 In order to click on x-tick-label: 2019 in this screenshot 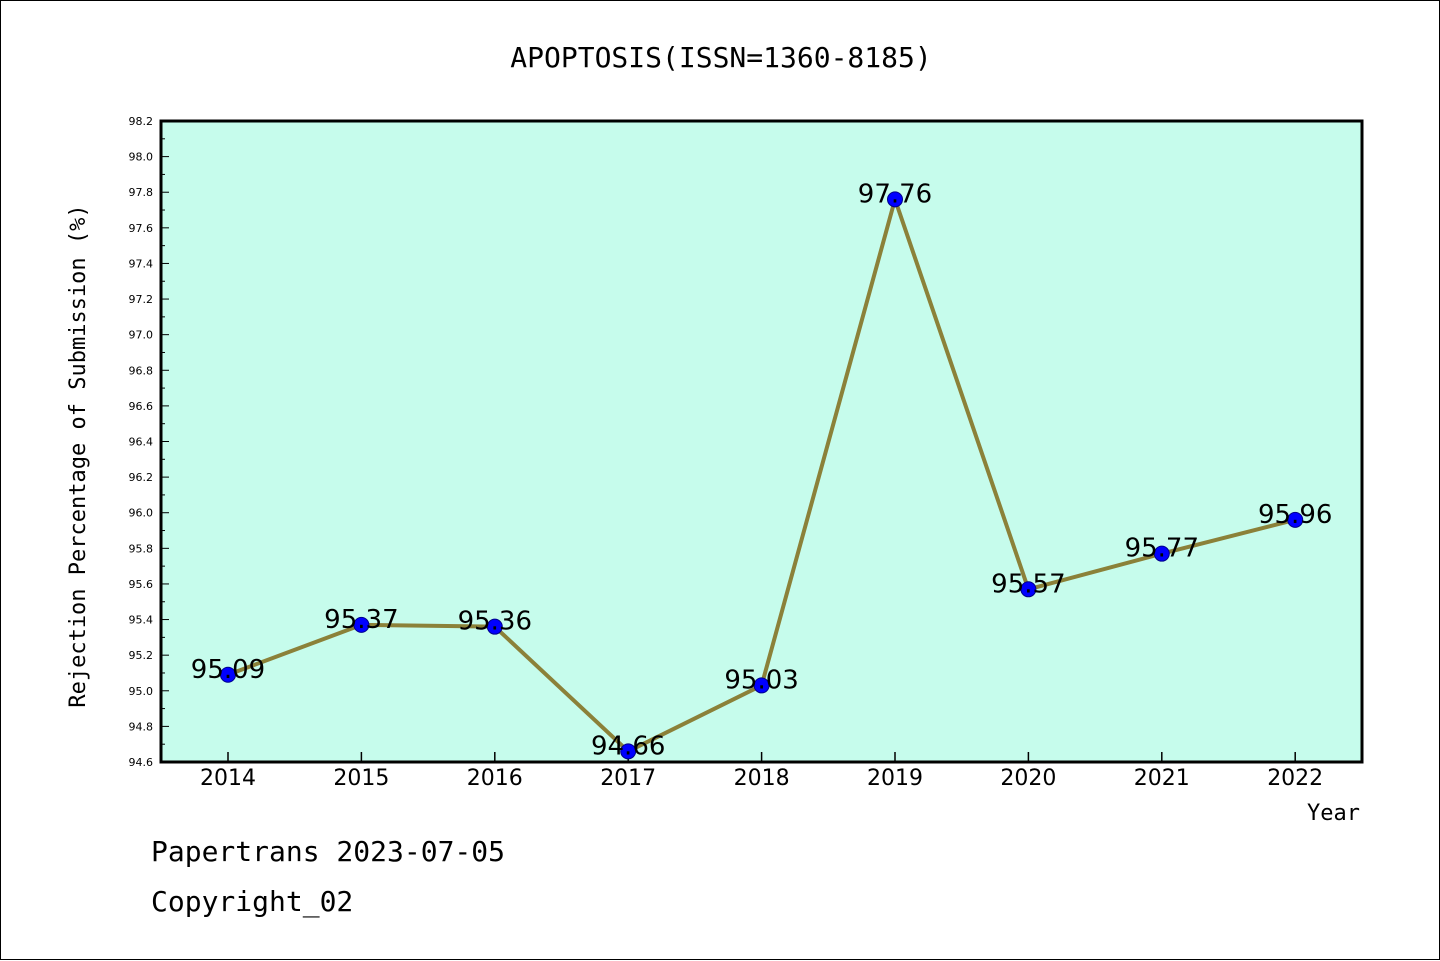, I will do `click(895, 778)`.